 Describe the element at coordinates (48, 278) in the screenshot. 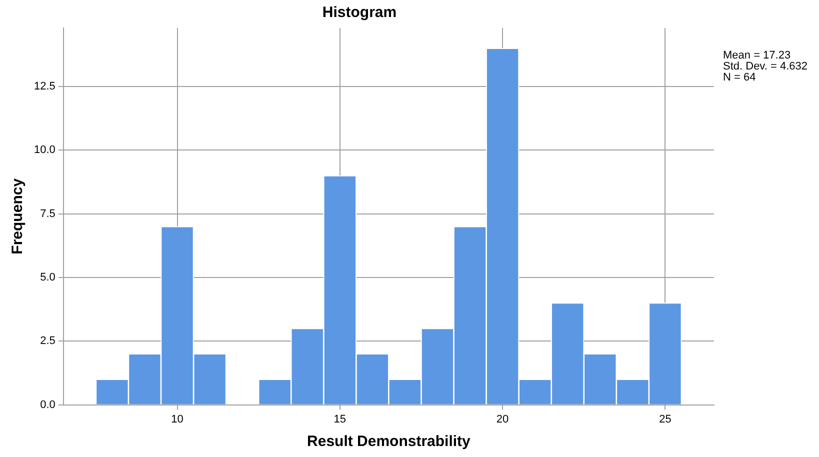

I see `y-tick-label: 5.0` at that location.